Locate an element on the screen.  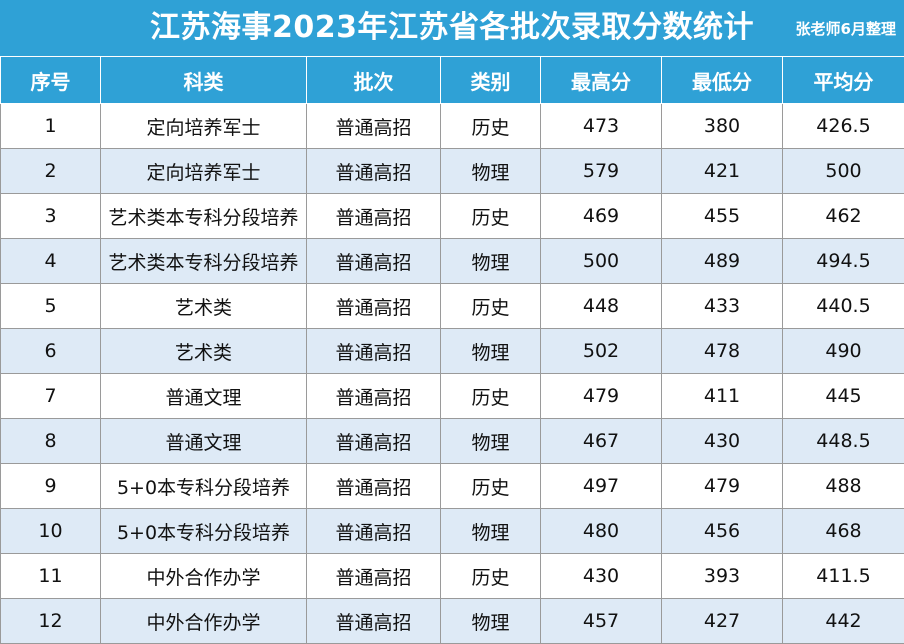
avg-score-cell: 490 is located at coordinates (843, 351).